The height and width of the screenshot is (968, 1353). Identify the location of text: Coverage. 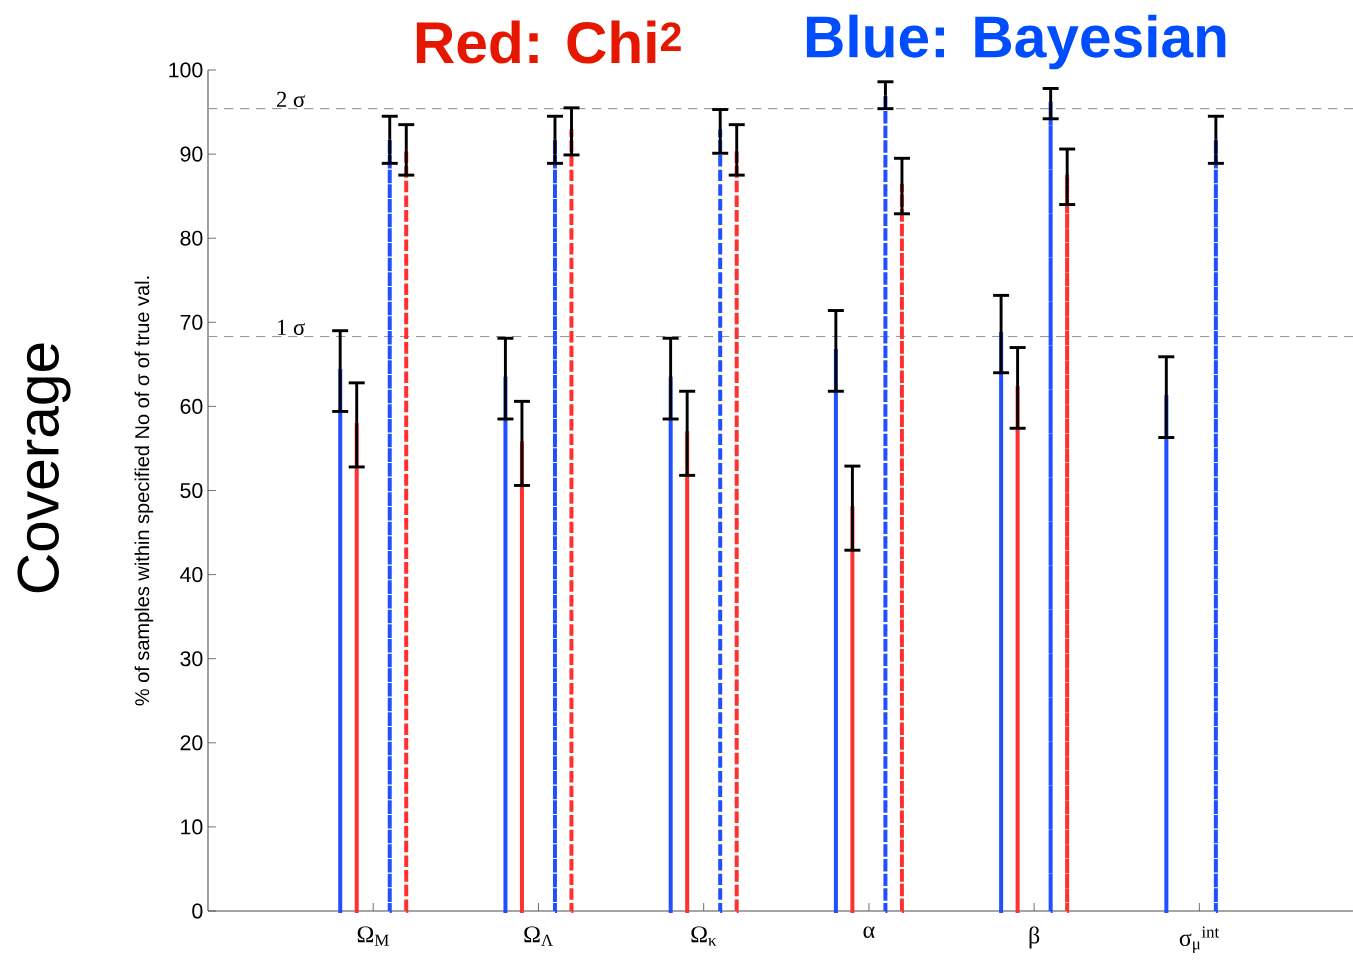
(44, 468).